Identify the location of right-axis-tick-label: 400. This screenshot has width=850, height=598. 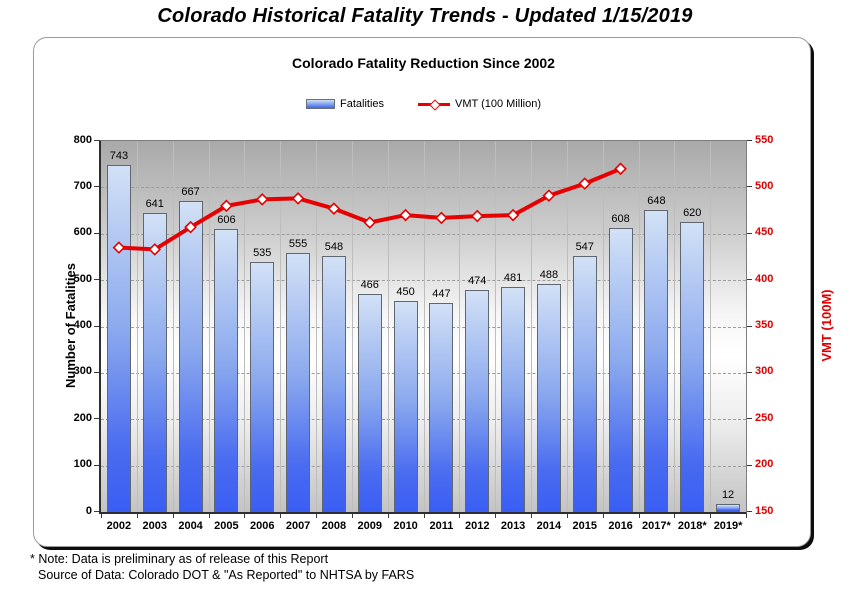
(764, 278).